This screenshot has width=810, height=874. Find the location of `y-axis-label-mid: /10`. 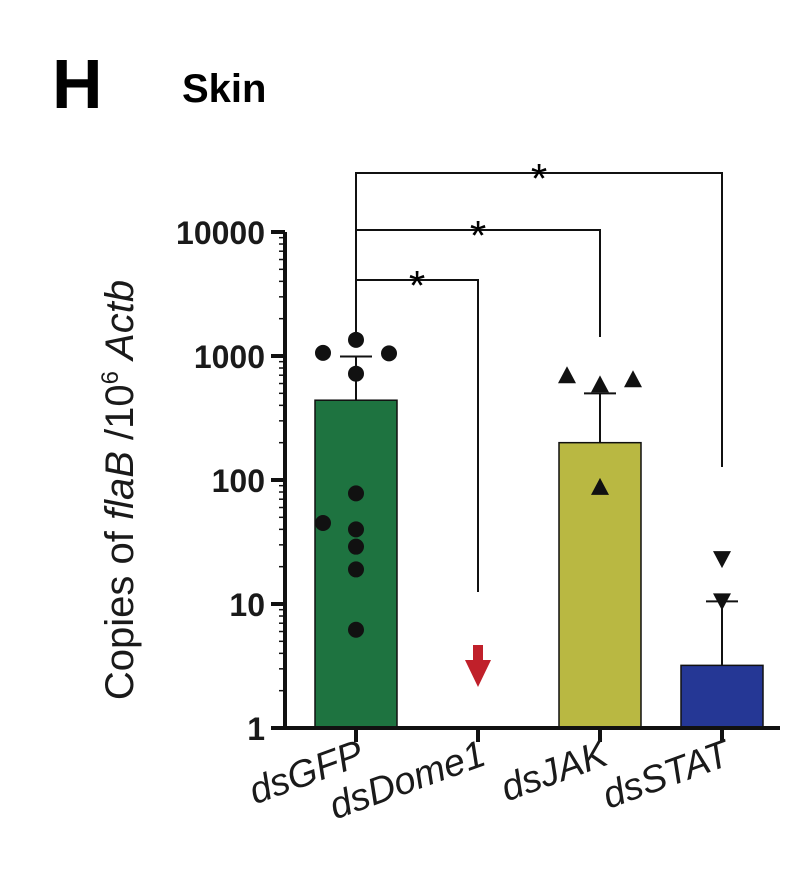

y-axis-label-mid: /10 is located at coordinates (120, 417).